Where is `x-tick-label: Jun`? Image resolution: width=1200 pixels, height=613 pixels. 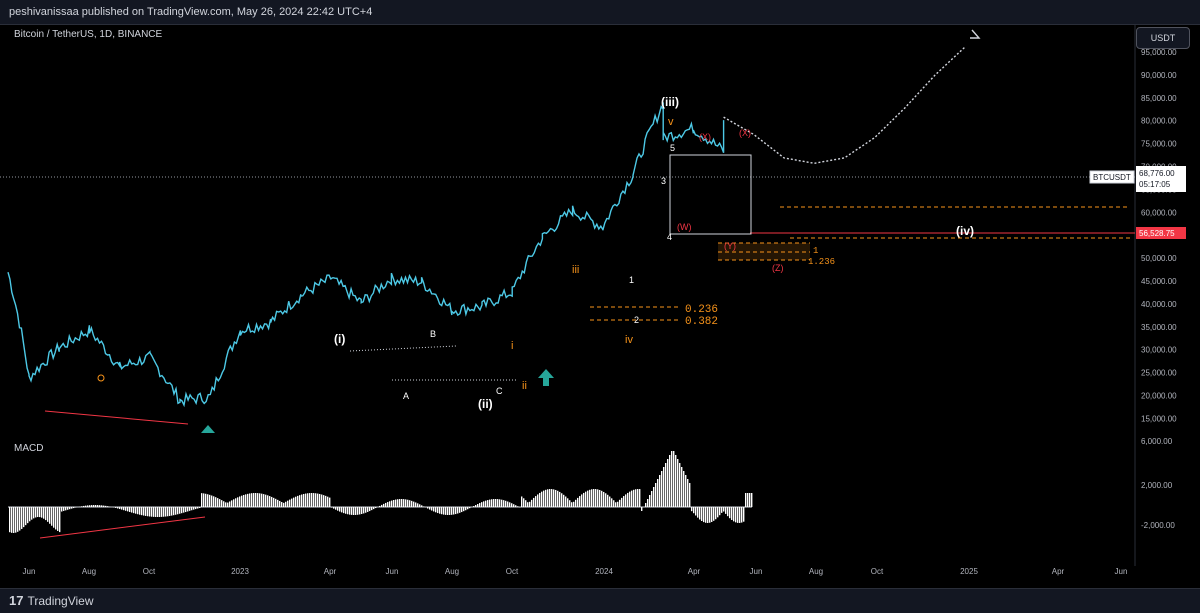 x-tick-label: Jun is located at coordinates (1121, 571).